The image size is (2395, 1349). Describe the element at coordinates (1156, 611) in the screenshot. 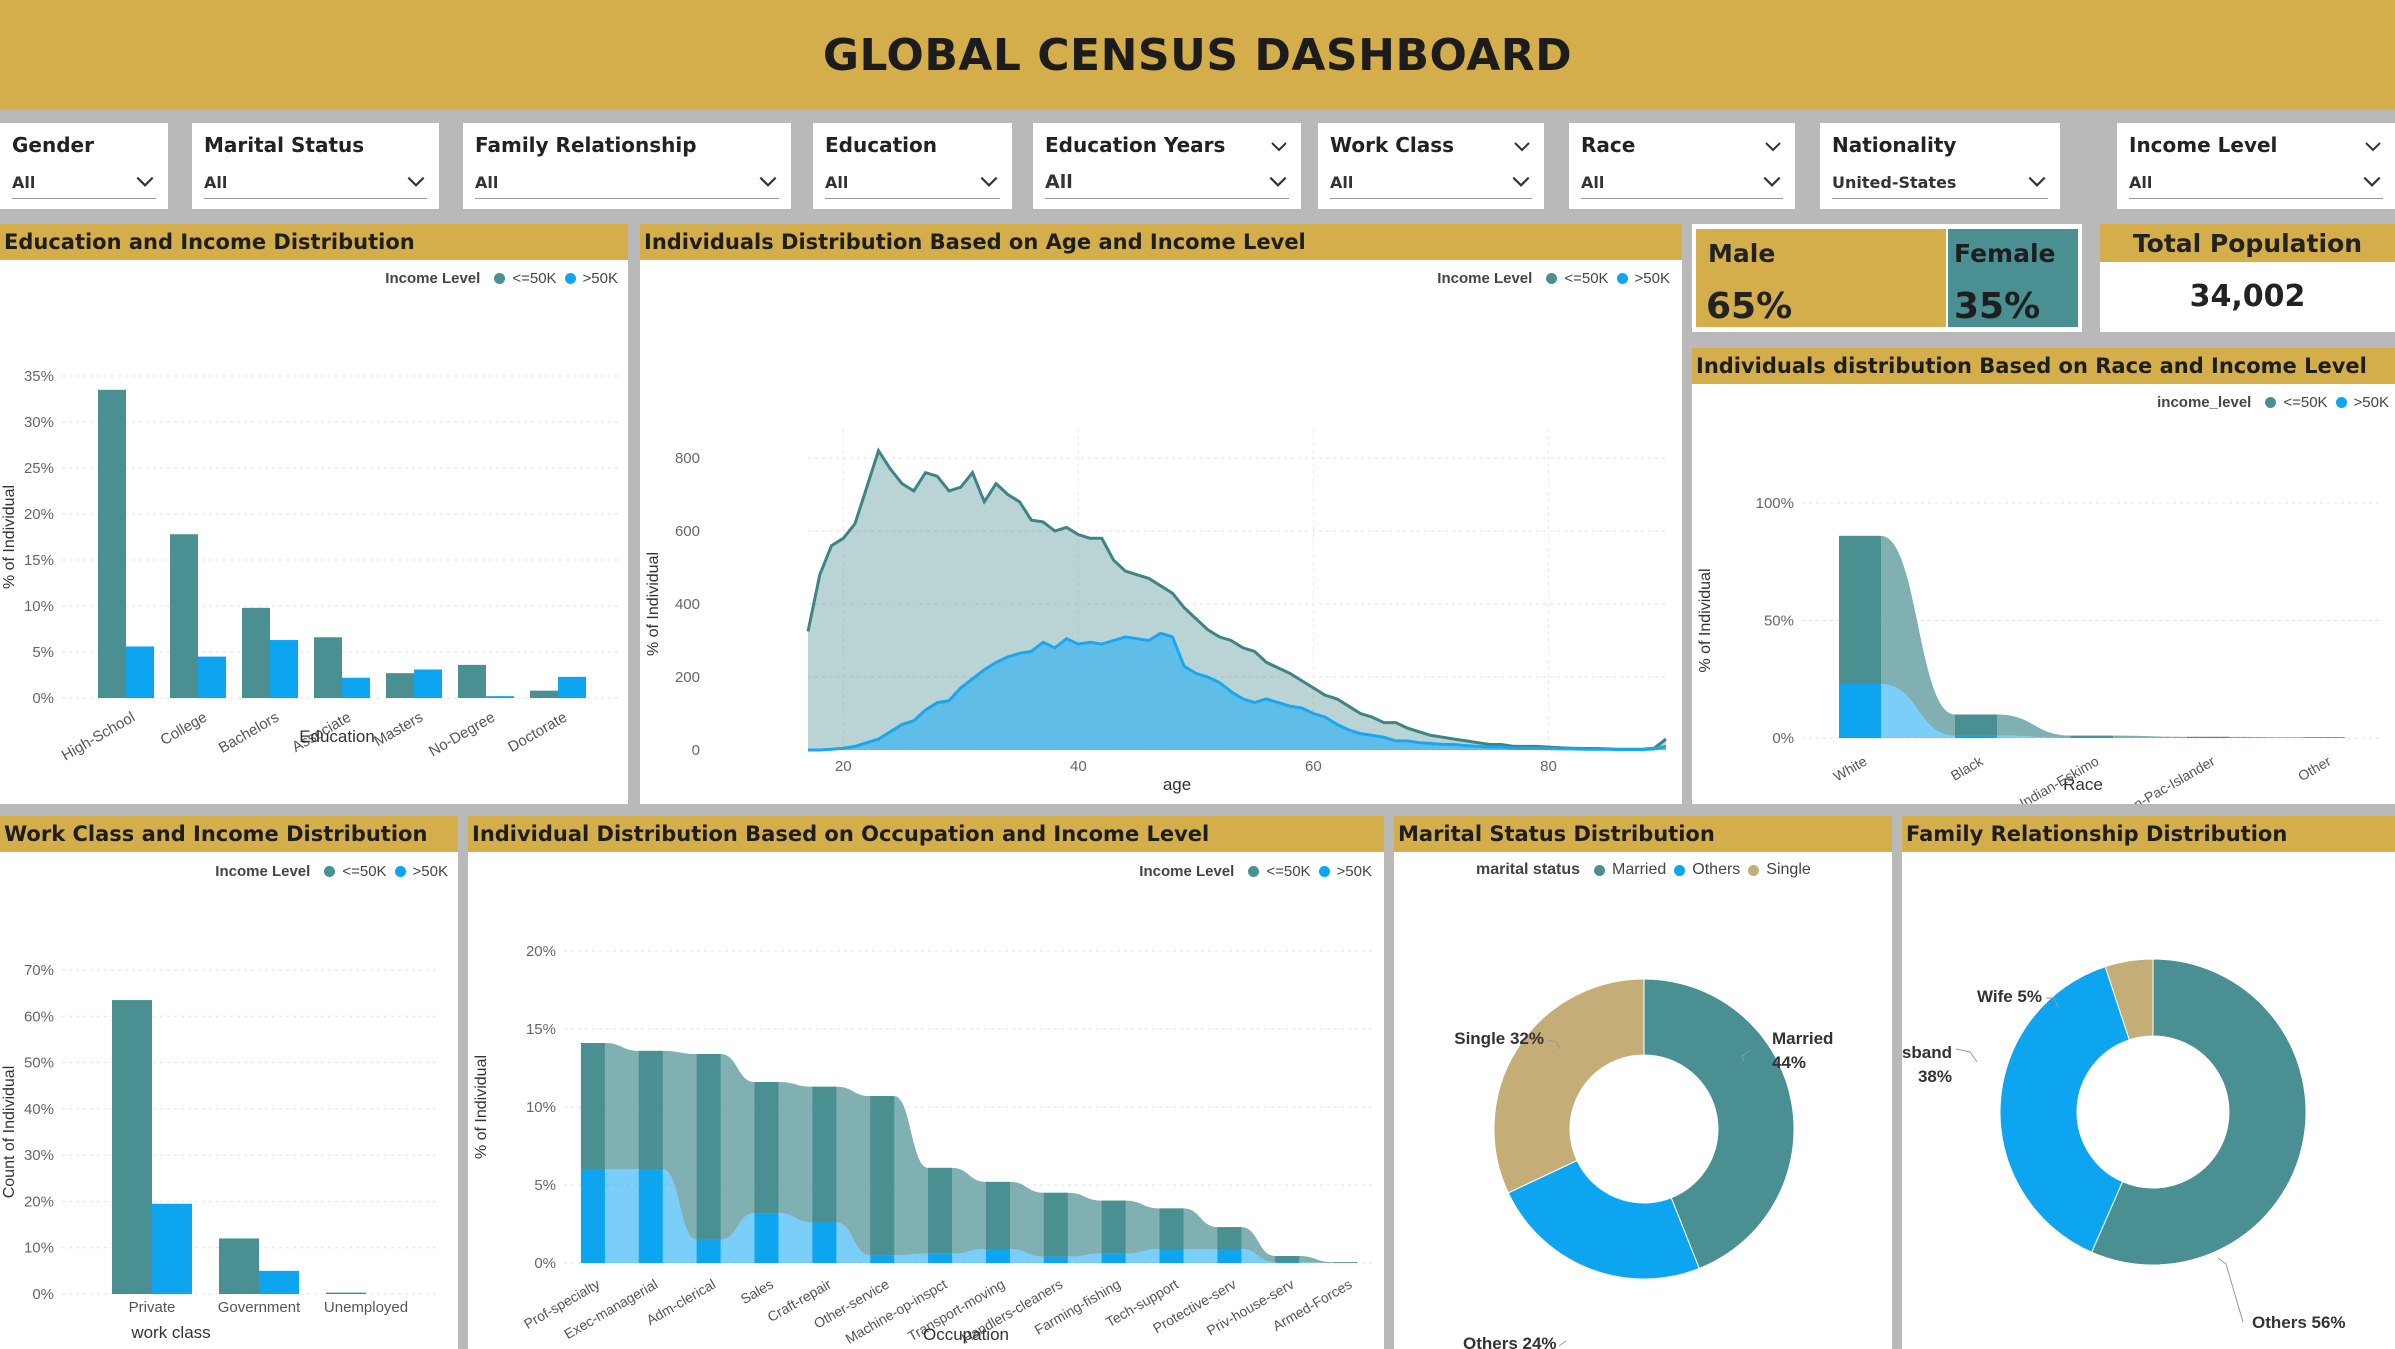

I see `age-income-chart: 0 200 400 600 800 20 40 60 80 age % of Individual` at that location.